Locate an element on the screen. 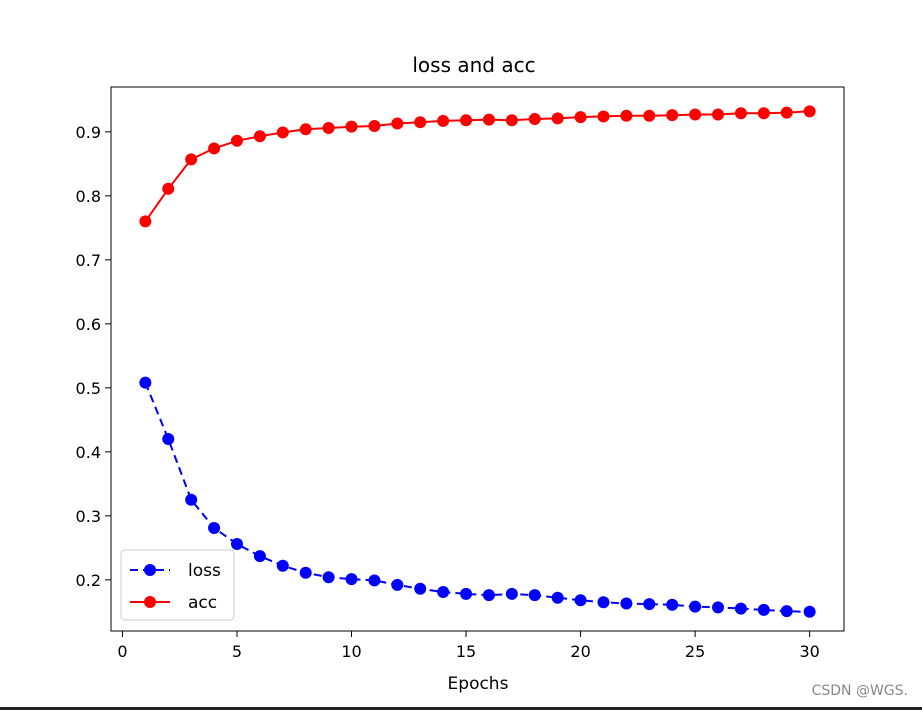 This screenshot has height=710, width=922. watermark-text: CSDN @WGS. is located at coordinates (859, 691).